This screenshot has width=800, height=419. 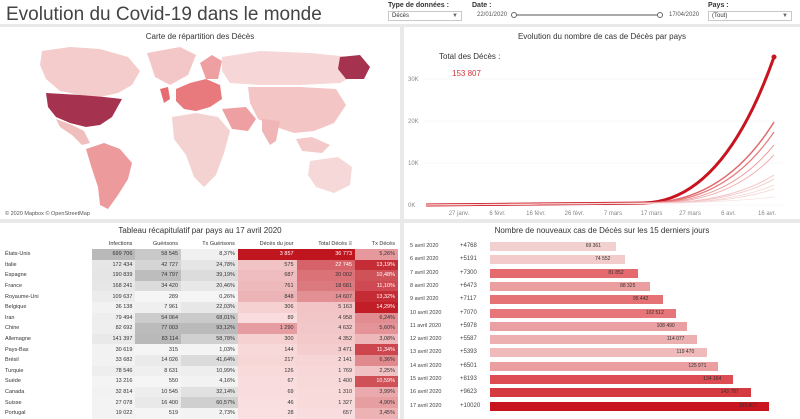 What do you see at coordinates (267, 296) in the screenshot?
I see `cell-dj: 848` at bounding box center [267, 296].